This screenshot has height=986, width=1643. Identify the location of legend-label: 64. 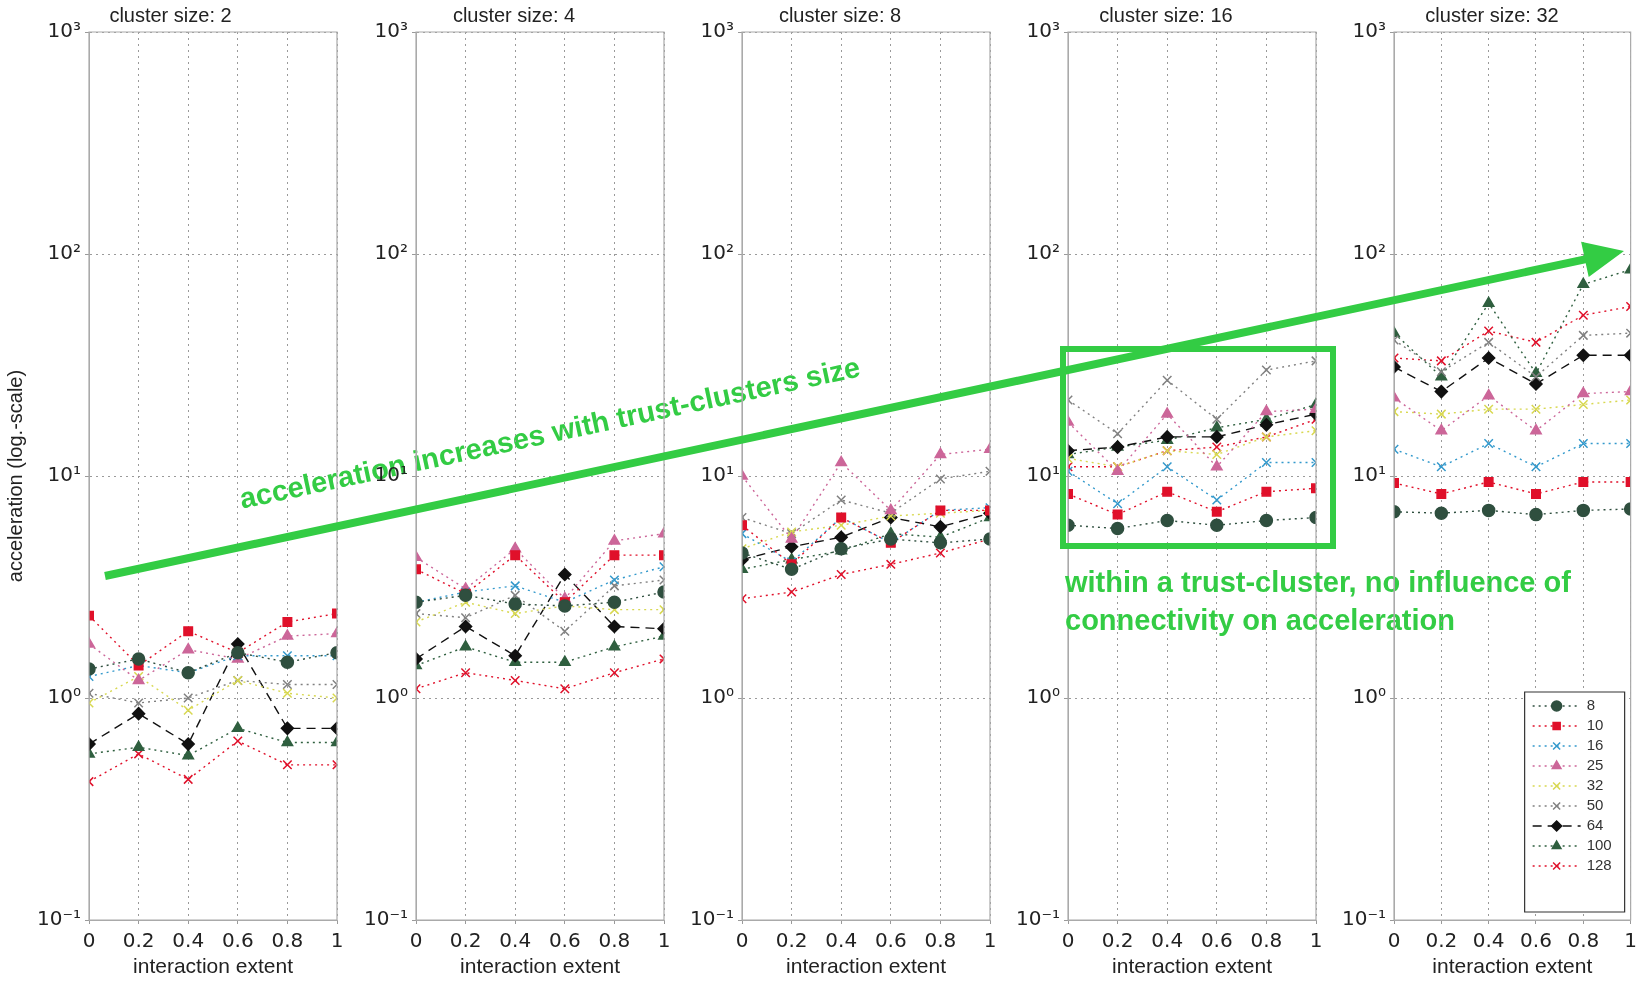
(1595, 825).